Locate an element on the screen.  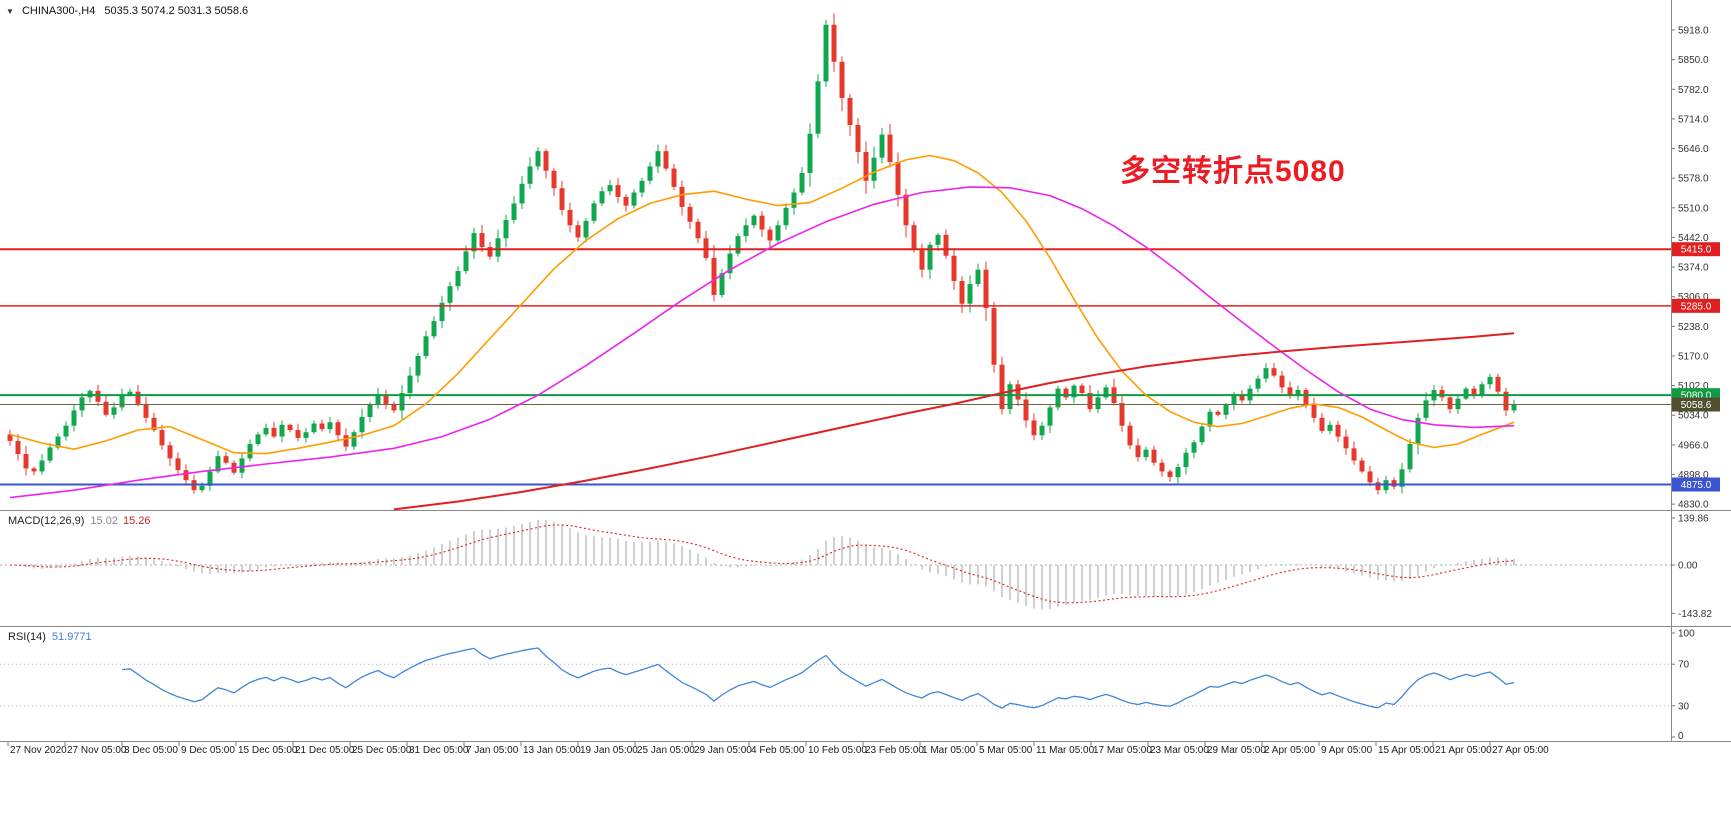
time-axis-label: 5 Mar 05:00 is located at coordinates (1006, 750).